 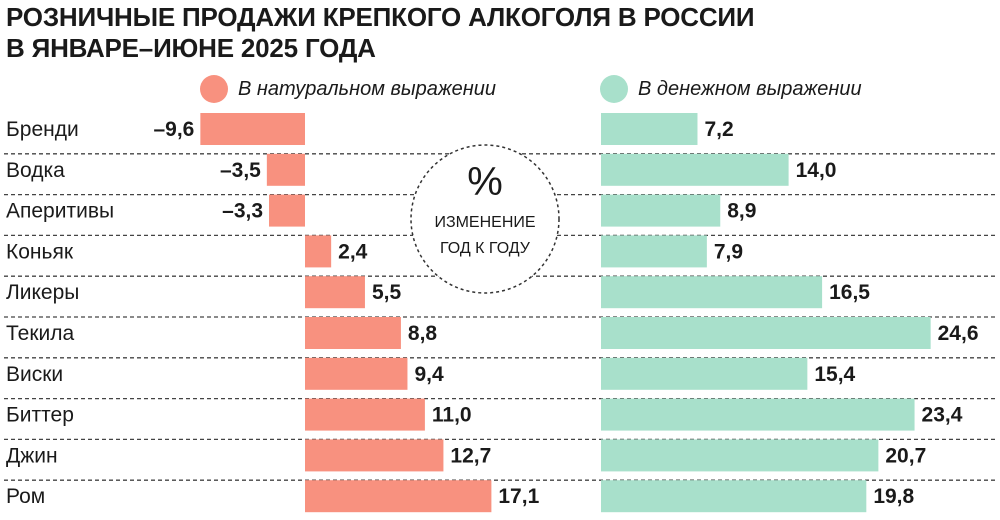 I want to click on money-value-label: 7,2, so click(x=718, y=129).